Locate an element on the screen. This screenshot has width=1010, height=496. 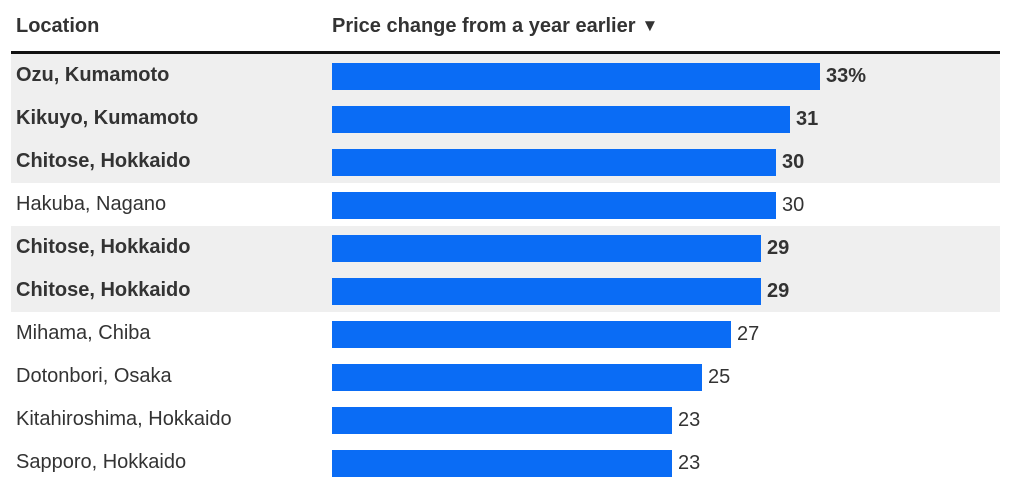
table-row: Mihama, Chiba 27 is located at coordinates (505, 333).